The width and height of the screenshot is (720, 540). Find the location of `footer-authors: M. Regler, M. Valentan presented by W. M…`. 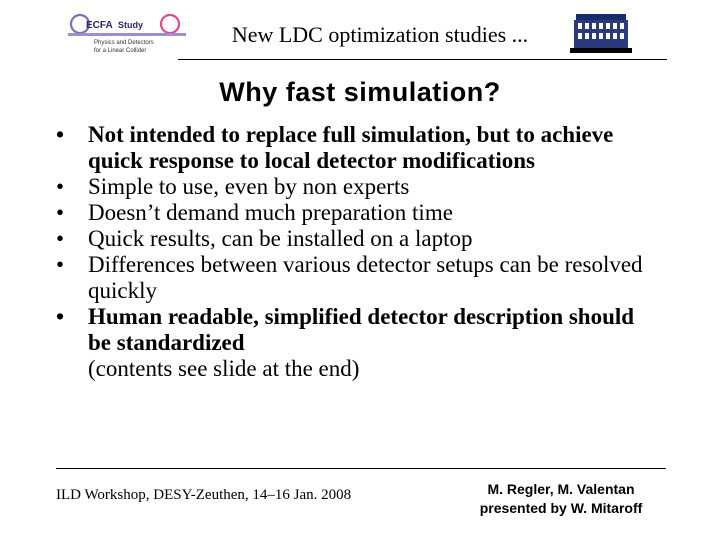

footer-authors: M. Regler, M. Valentan presented by W. M… is located at coordinates (561, 499).